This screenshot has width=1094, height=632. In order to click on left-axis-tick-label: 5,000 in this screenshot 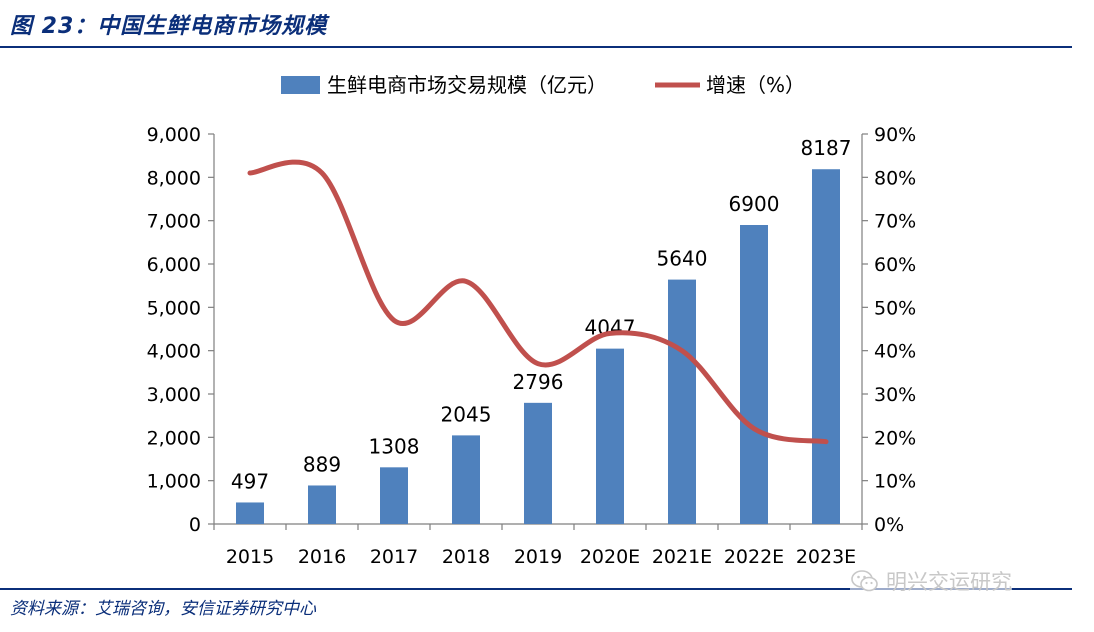, I will do `click(174, 308)`.